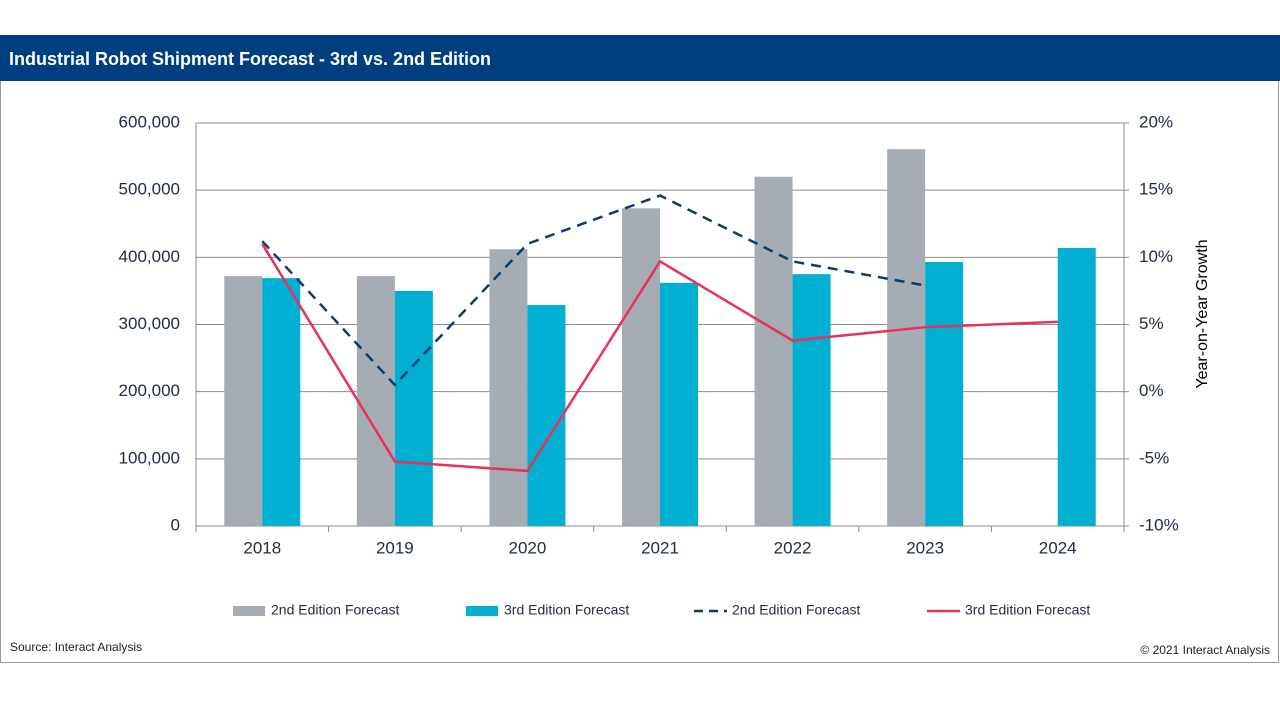 The width and height of the screenshot is (1280, 720). I want to click on copyright: © 2021 Interact Analysis, so click(1205, 650).